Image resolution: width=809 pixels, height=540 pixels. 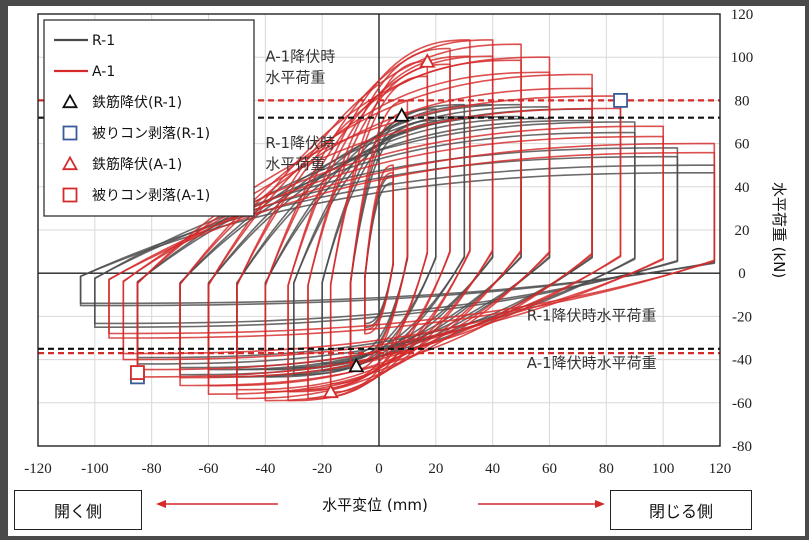 What do you see at coordinates (161, 504) in the screenshot?
I see `arrow-left-head` at bounding box center [161, 504].